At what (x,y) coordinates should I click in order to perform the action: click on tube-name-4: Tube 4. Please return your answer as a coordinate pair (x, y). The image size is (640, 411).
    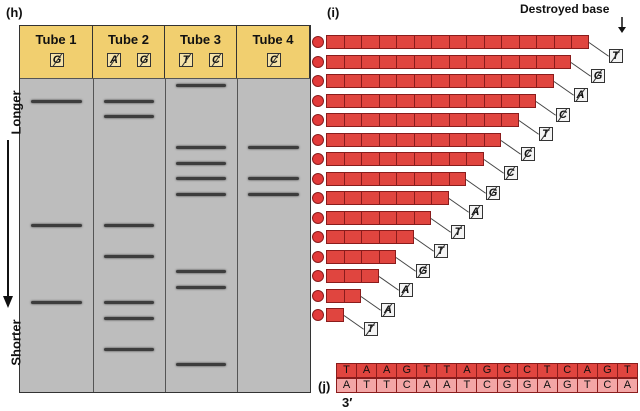
    Looking at the image, I should click on (273, 39).